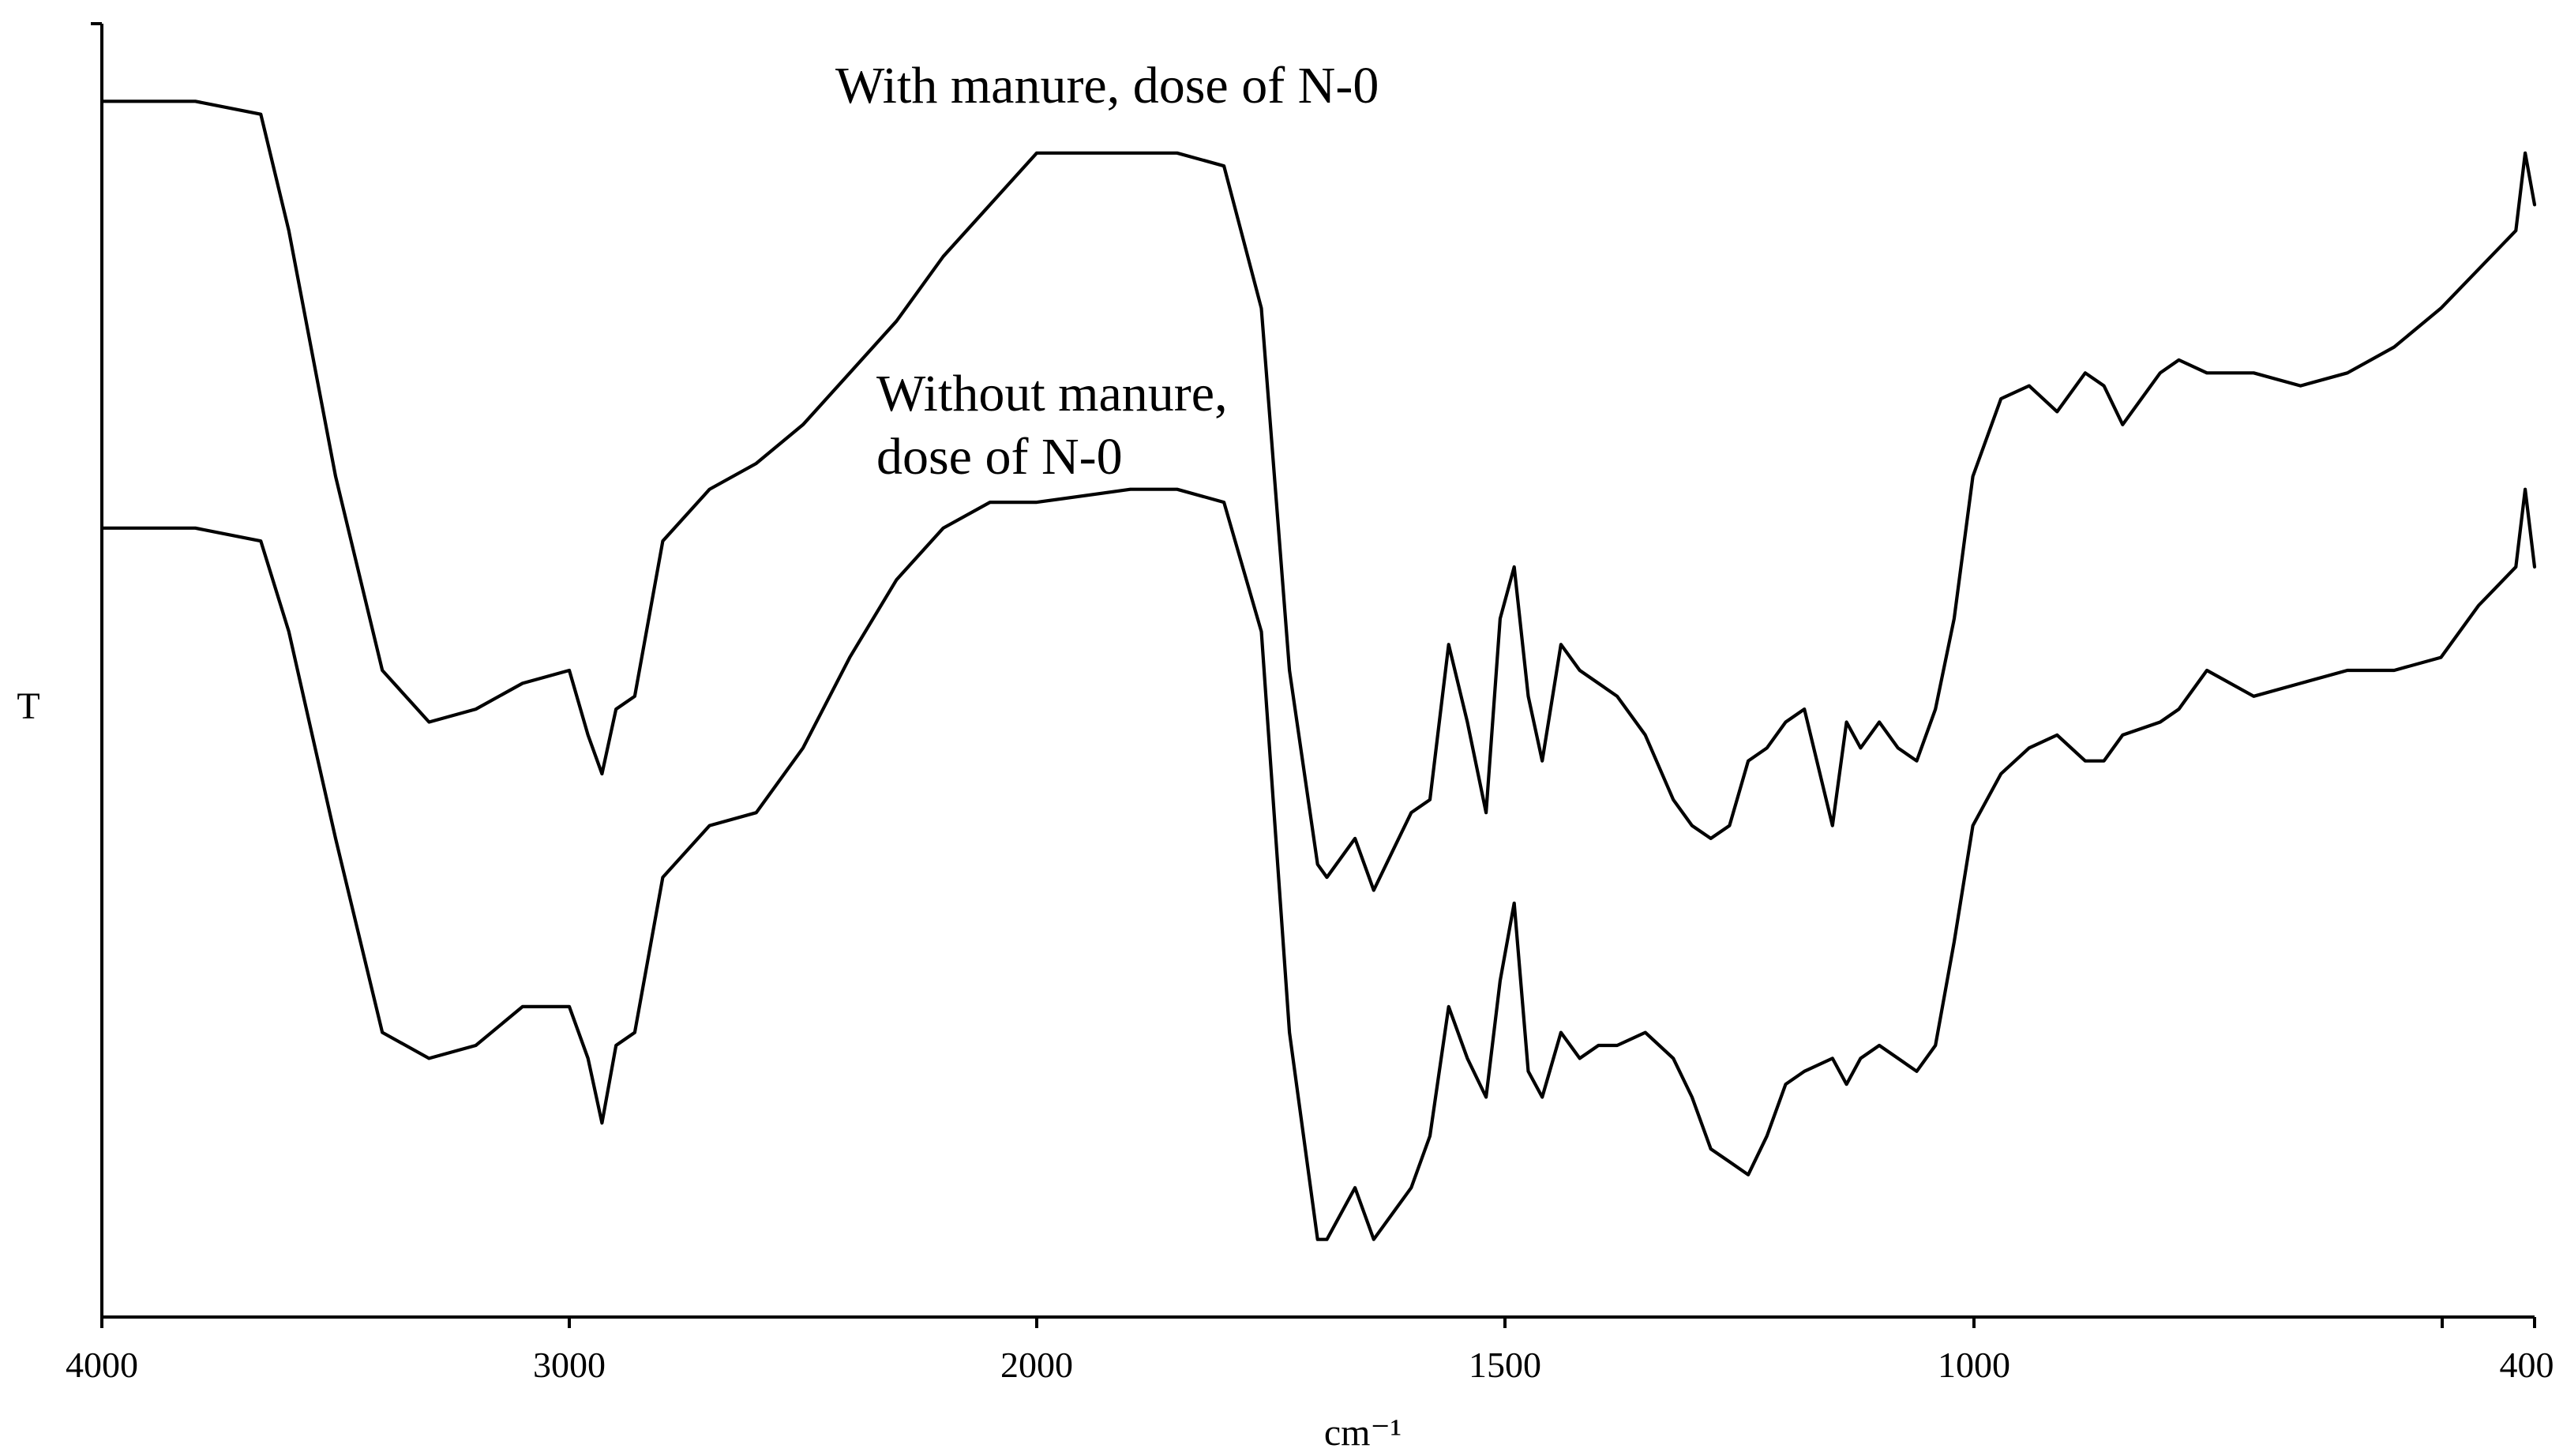 Image resolution: width=2563 pixels, height=1456 pixels. I want to click on x-ticks, so click(1318, 1322).